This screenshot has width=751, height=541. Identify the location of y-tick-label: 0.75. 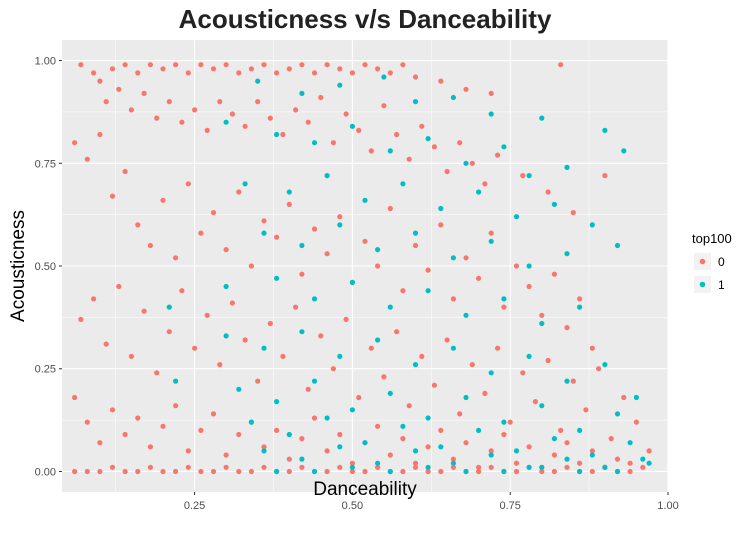
(45, 164).